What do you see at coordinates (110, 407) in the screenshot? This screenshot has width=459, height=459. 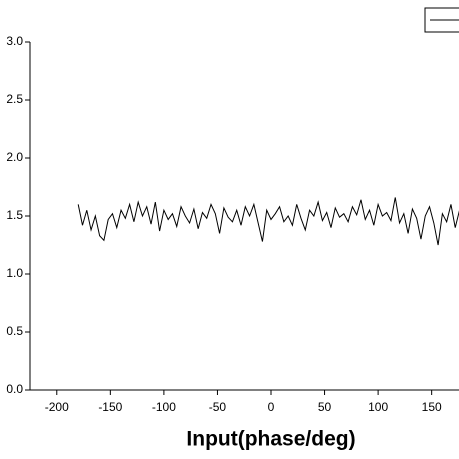 I see `x-tick-label: -150` at bounding box center [110, 407].